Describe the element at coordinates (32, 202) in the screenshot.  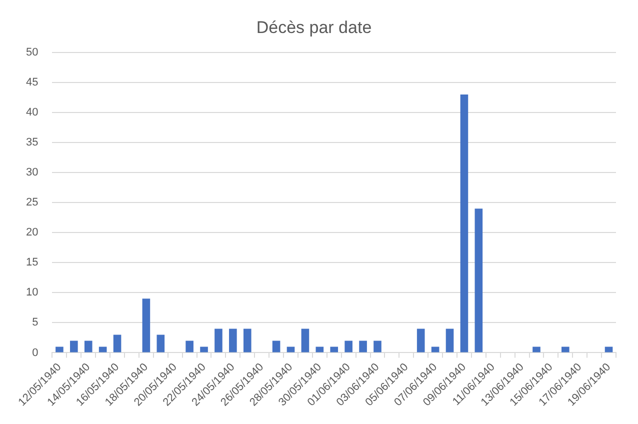
I see `y-tick-label: 25` at that location.